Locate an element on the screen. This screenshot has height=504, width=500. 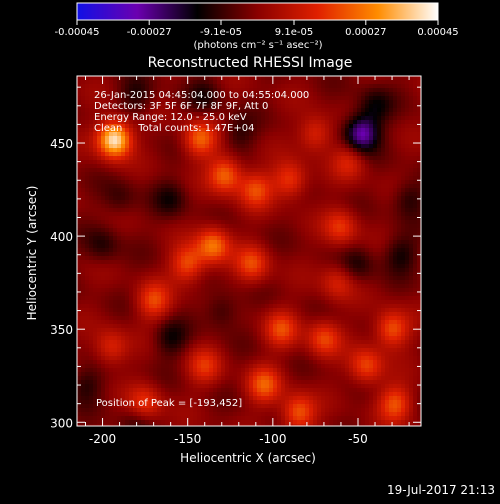
colorbar-unit-label: (photons cm⁻² s⁻¹ asec⁻²) is located at coordinates (257, 45).